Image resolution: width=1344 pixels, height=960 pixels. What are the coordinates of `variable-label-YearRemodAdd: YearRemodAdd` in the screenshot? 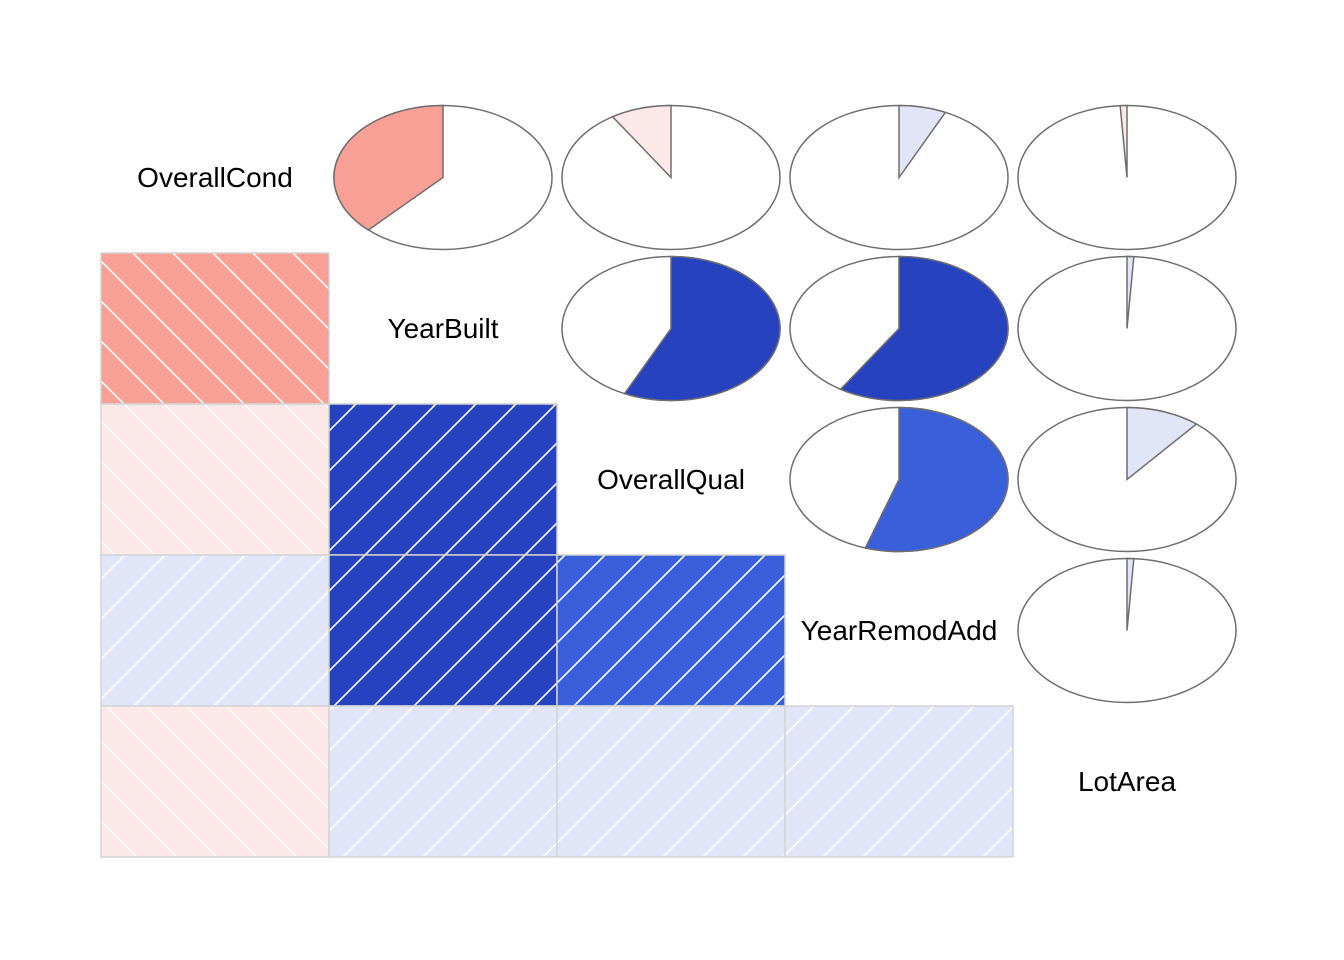 It's located at (899, 630).